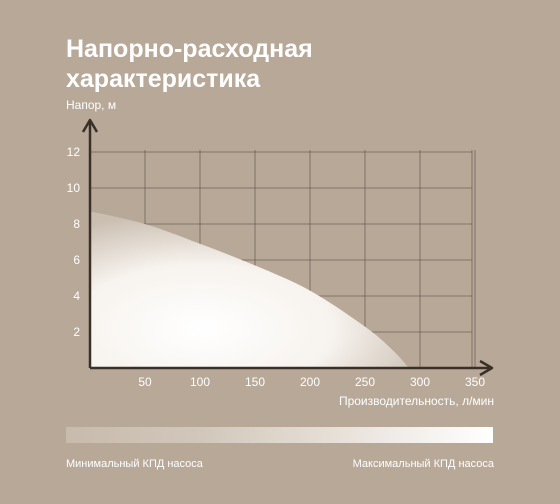 The image size is (560, 504). What do you see at coordinates (279, 435) in the screenshot?
I see `efficiency-gradient-bar` at bounding box center [279, 435].